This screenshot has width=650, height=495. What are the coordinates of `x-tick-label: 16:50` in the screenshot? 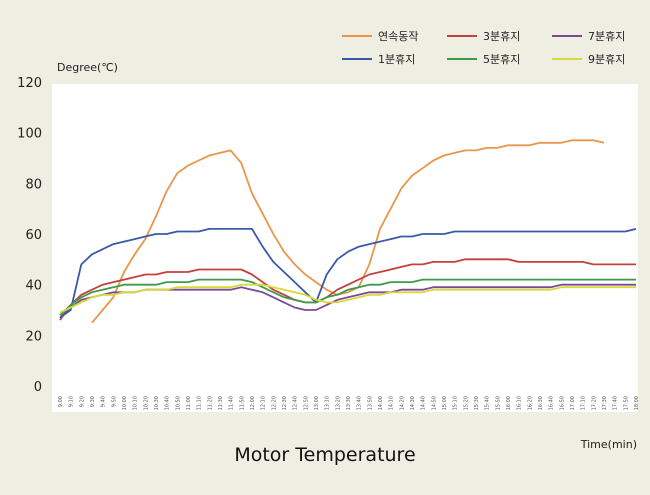 It's located at (562, 403).